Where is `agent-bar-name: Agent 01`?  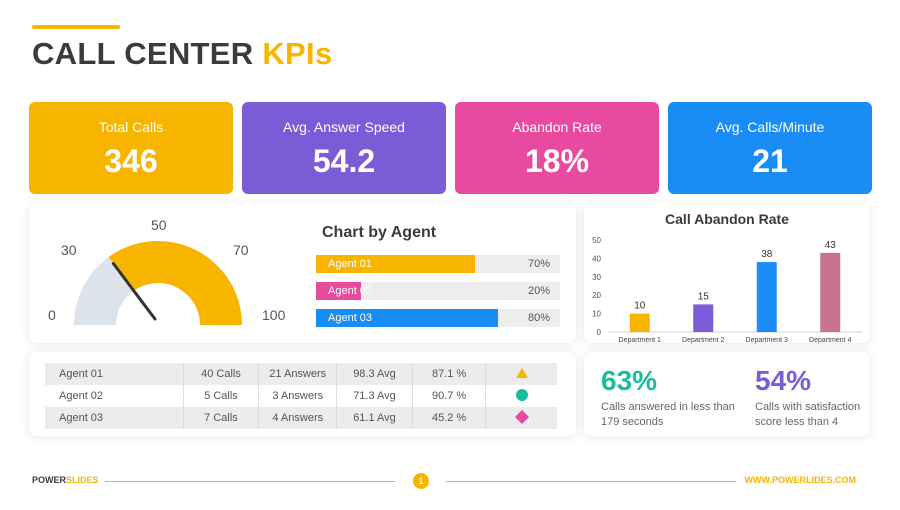 agent-bar-name: Agent 01 is located at coordinates (350, 264).